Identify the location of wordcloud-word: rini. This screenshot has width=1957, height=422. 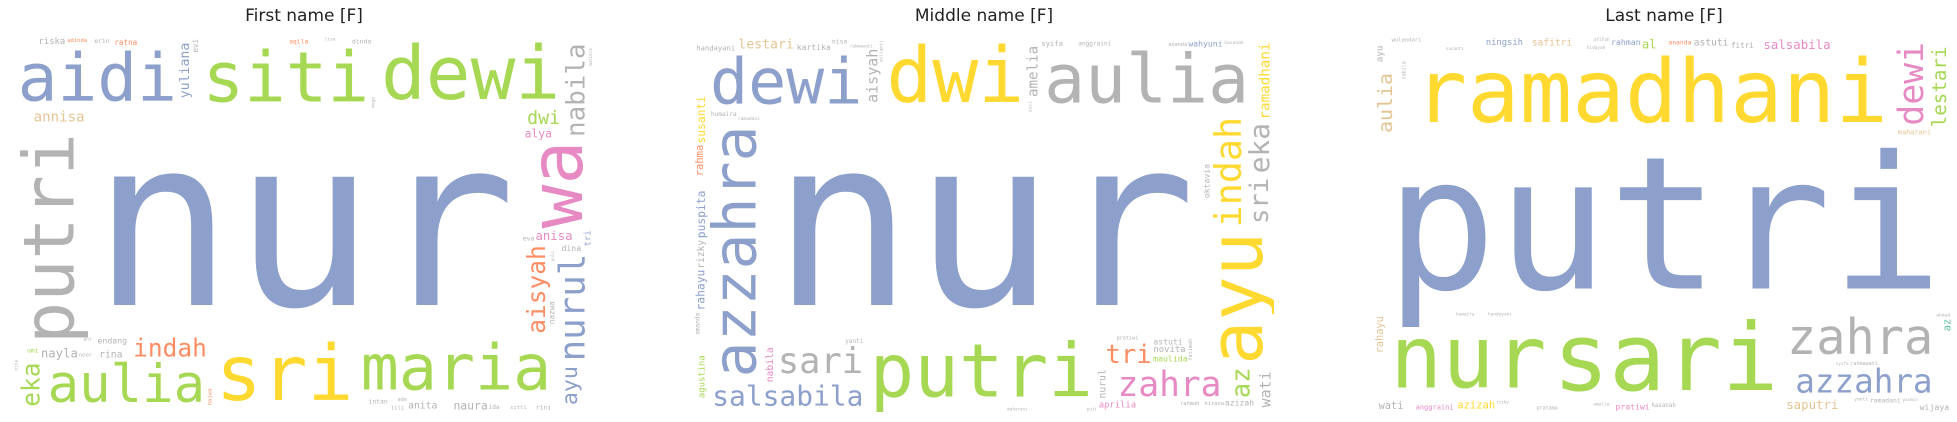
(544, 408).